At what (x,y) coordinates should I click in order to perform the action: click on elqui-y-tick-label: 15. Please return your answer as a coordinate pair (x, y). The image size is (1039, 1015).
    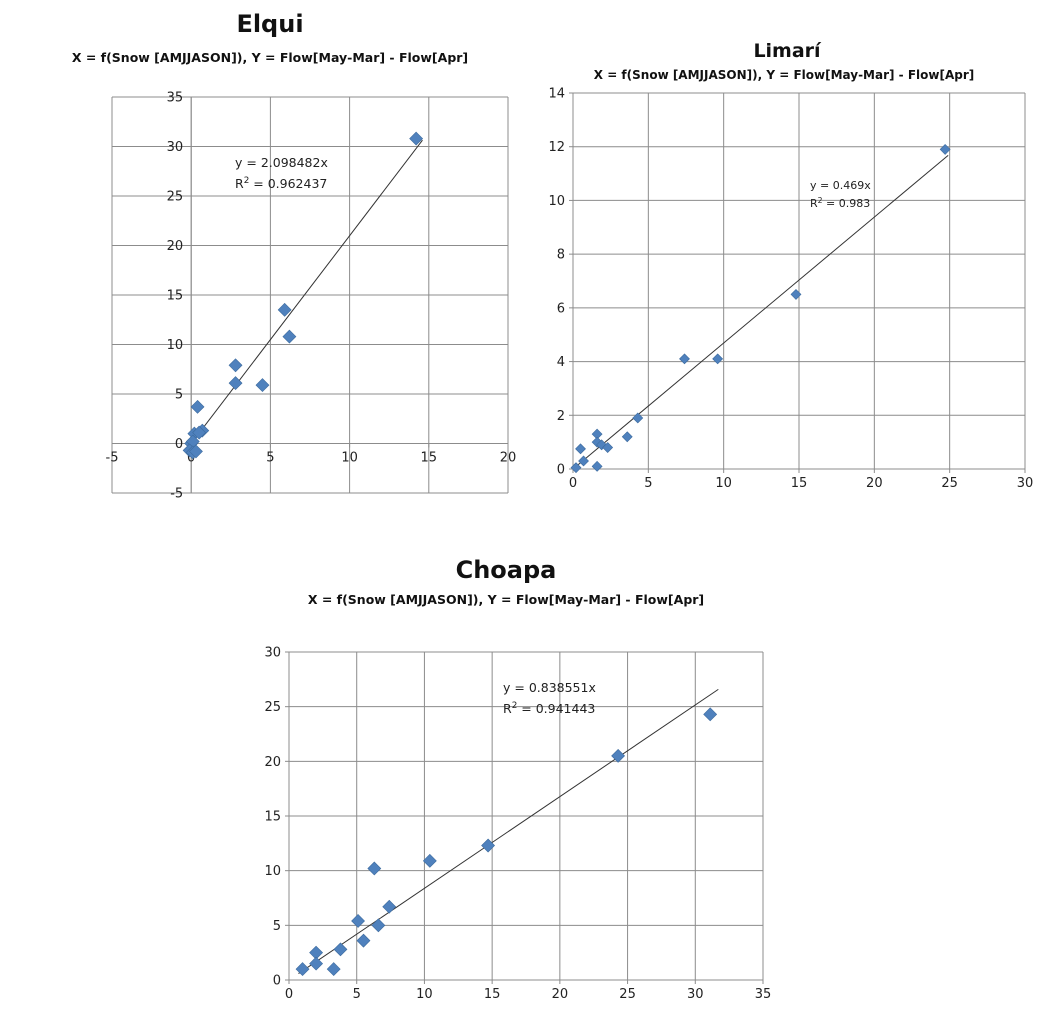
    Looking at the image, I should click on (175, 296).